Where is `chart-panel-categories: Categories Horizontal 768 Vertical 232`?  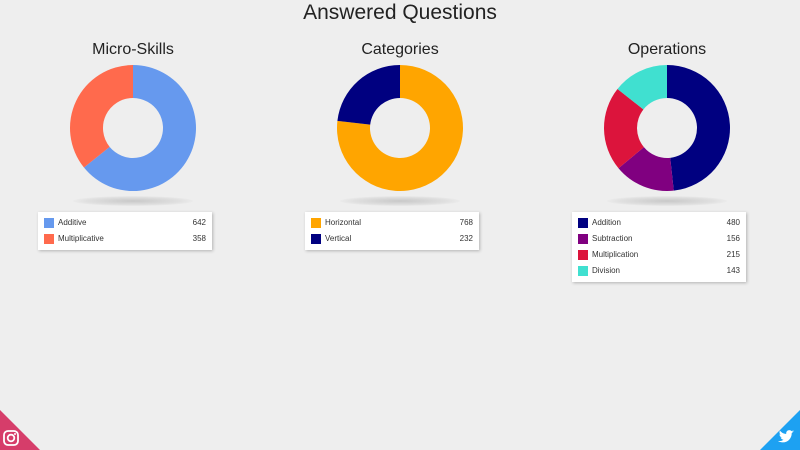
chart-panel-categories: Categories Horizontal 768 Vertical 232 is located at coordinates (400, 145).